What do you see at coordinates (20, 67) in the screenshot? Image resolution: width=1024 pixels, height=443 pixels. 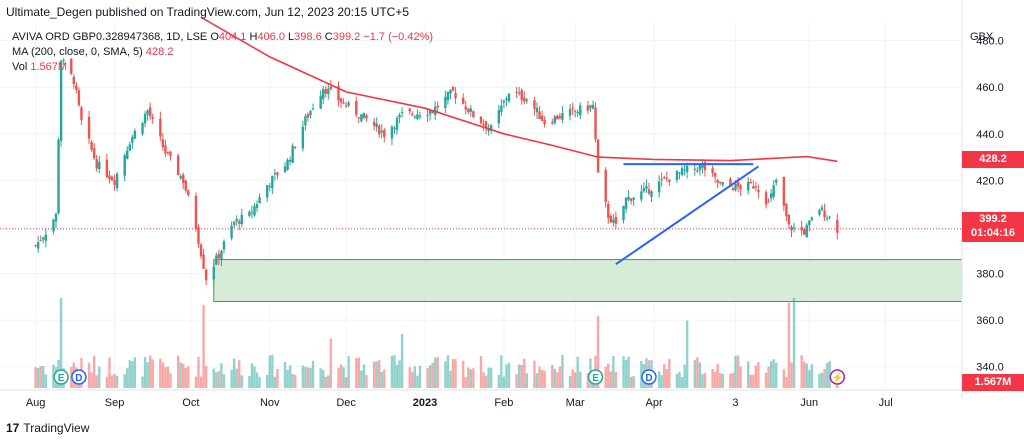 I see `volume-label: Vol` at bounding box center [20, 67].